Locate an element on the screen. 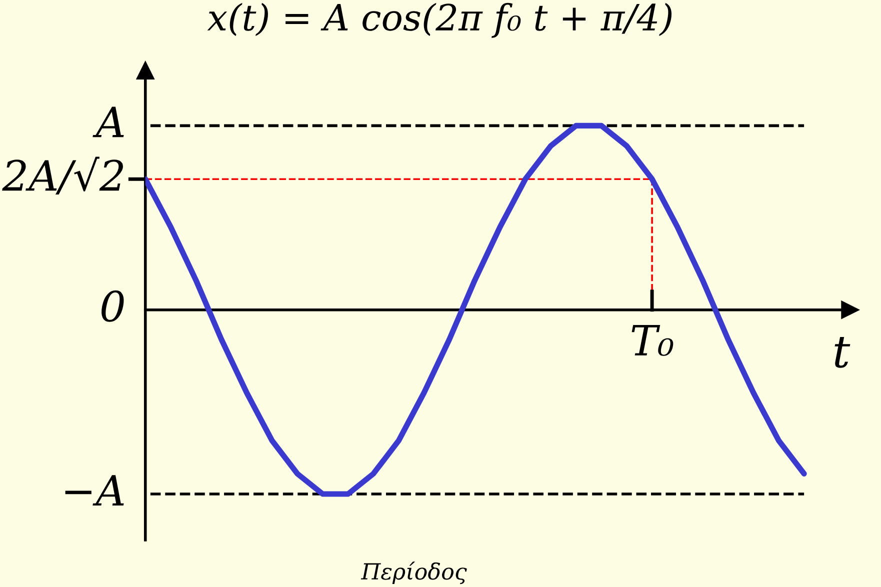 Image resolution: width=881 pixels, height=587 pixels. text: −A is located at coordinates (94, 490).